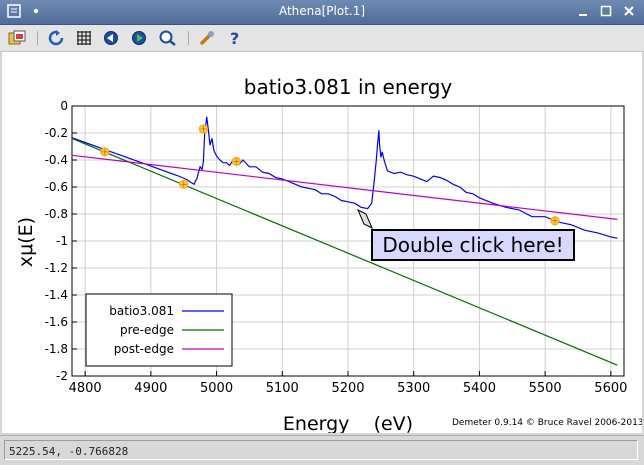 The height and width of the screenshot is (465, 644). I want to click on grid-icon, so click(84, 38).